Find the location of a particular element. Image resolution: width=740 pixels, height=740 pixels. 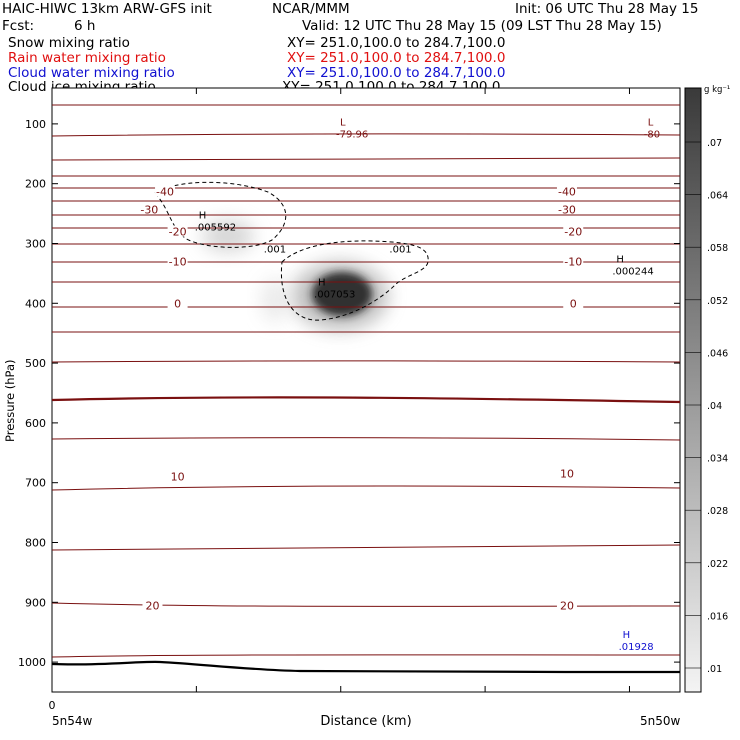

forecast-label: Fcst: is located at coordinates (18, 26).